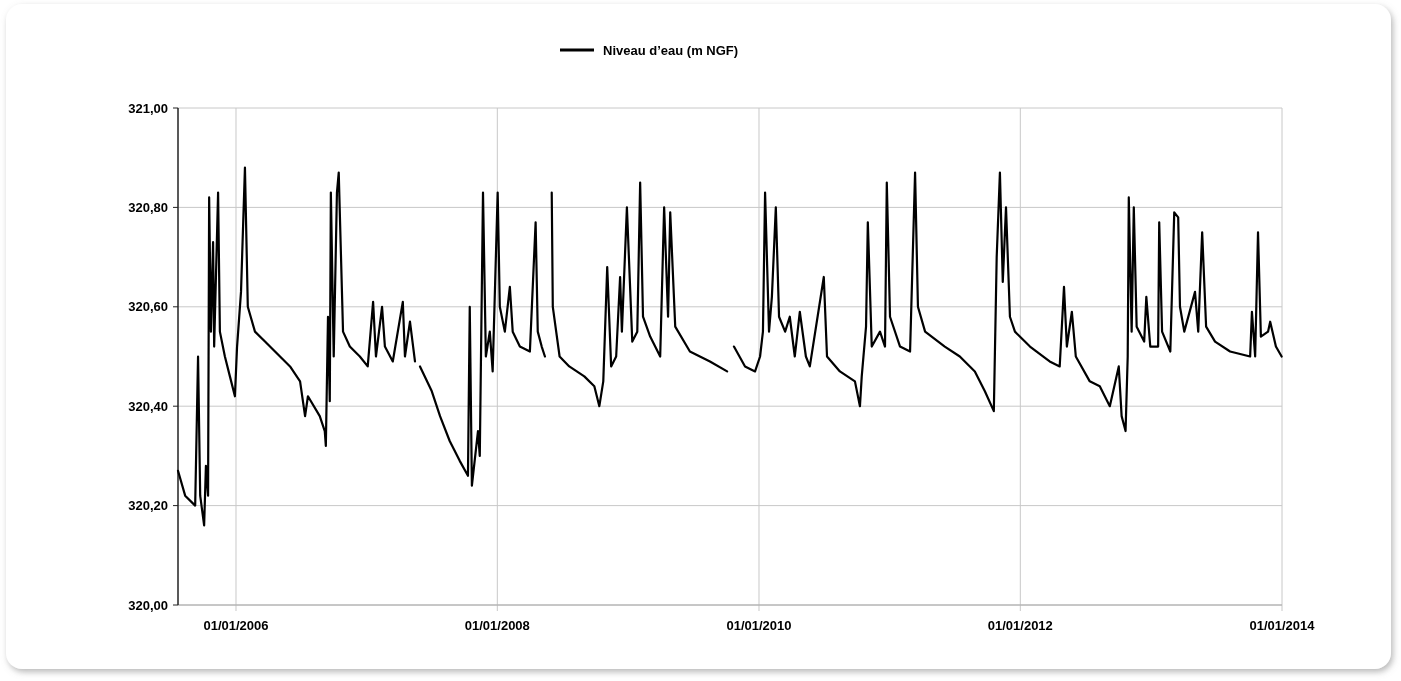 The height and width of the screenshot is (681, 1401). What do you see at coordinates (148, 506) in the screenshot?
I see `y-tick-label: 320,20` at bounding box center [148, 506].